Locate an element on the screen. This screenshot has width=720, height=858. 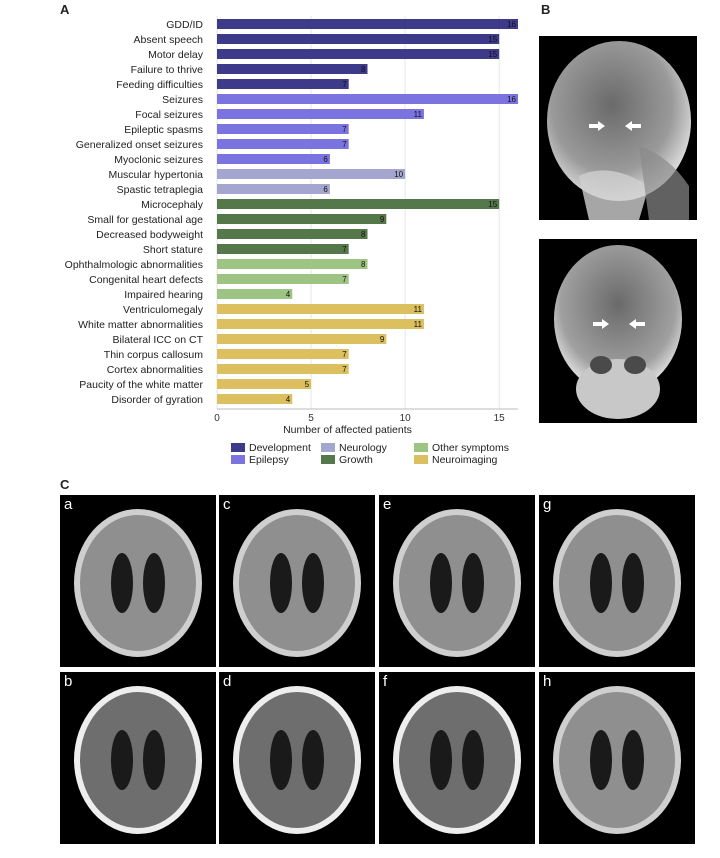
legend-label: Development is located at coordinates (280, 448).